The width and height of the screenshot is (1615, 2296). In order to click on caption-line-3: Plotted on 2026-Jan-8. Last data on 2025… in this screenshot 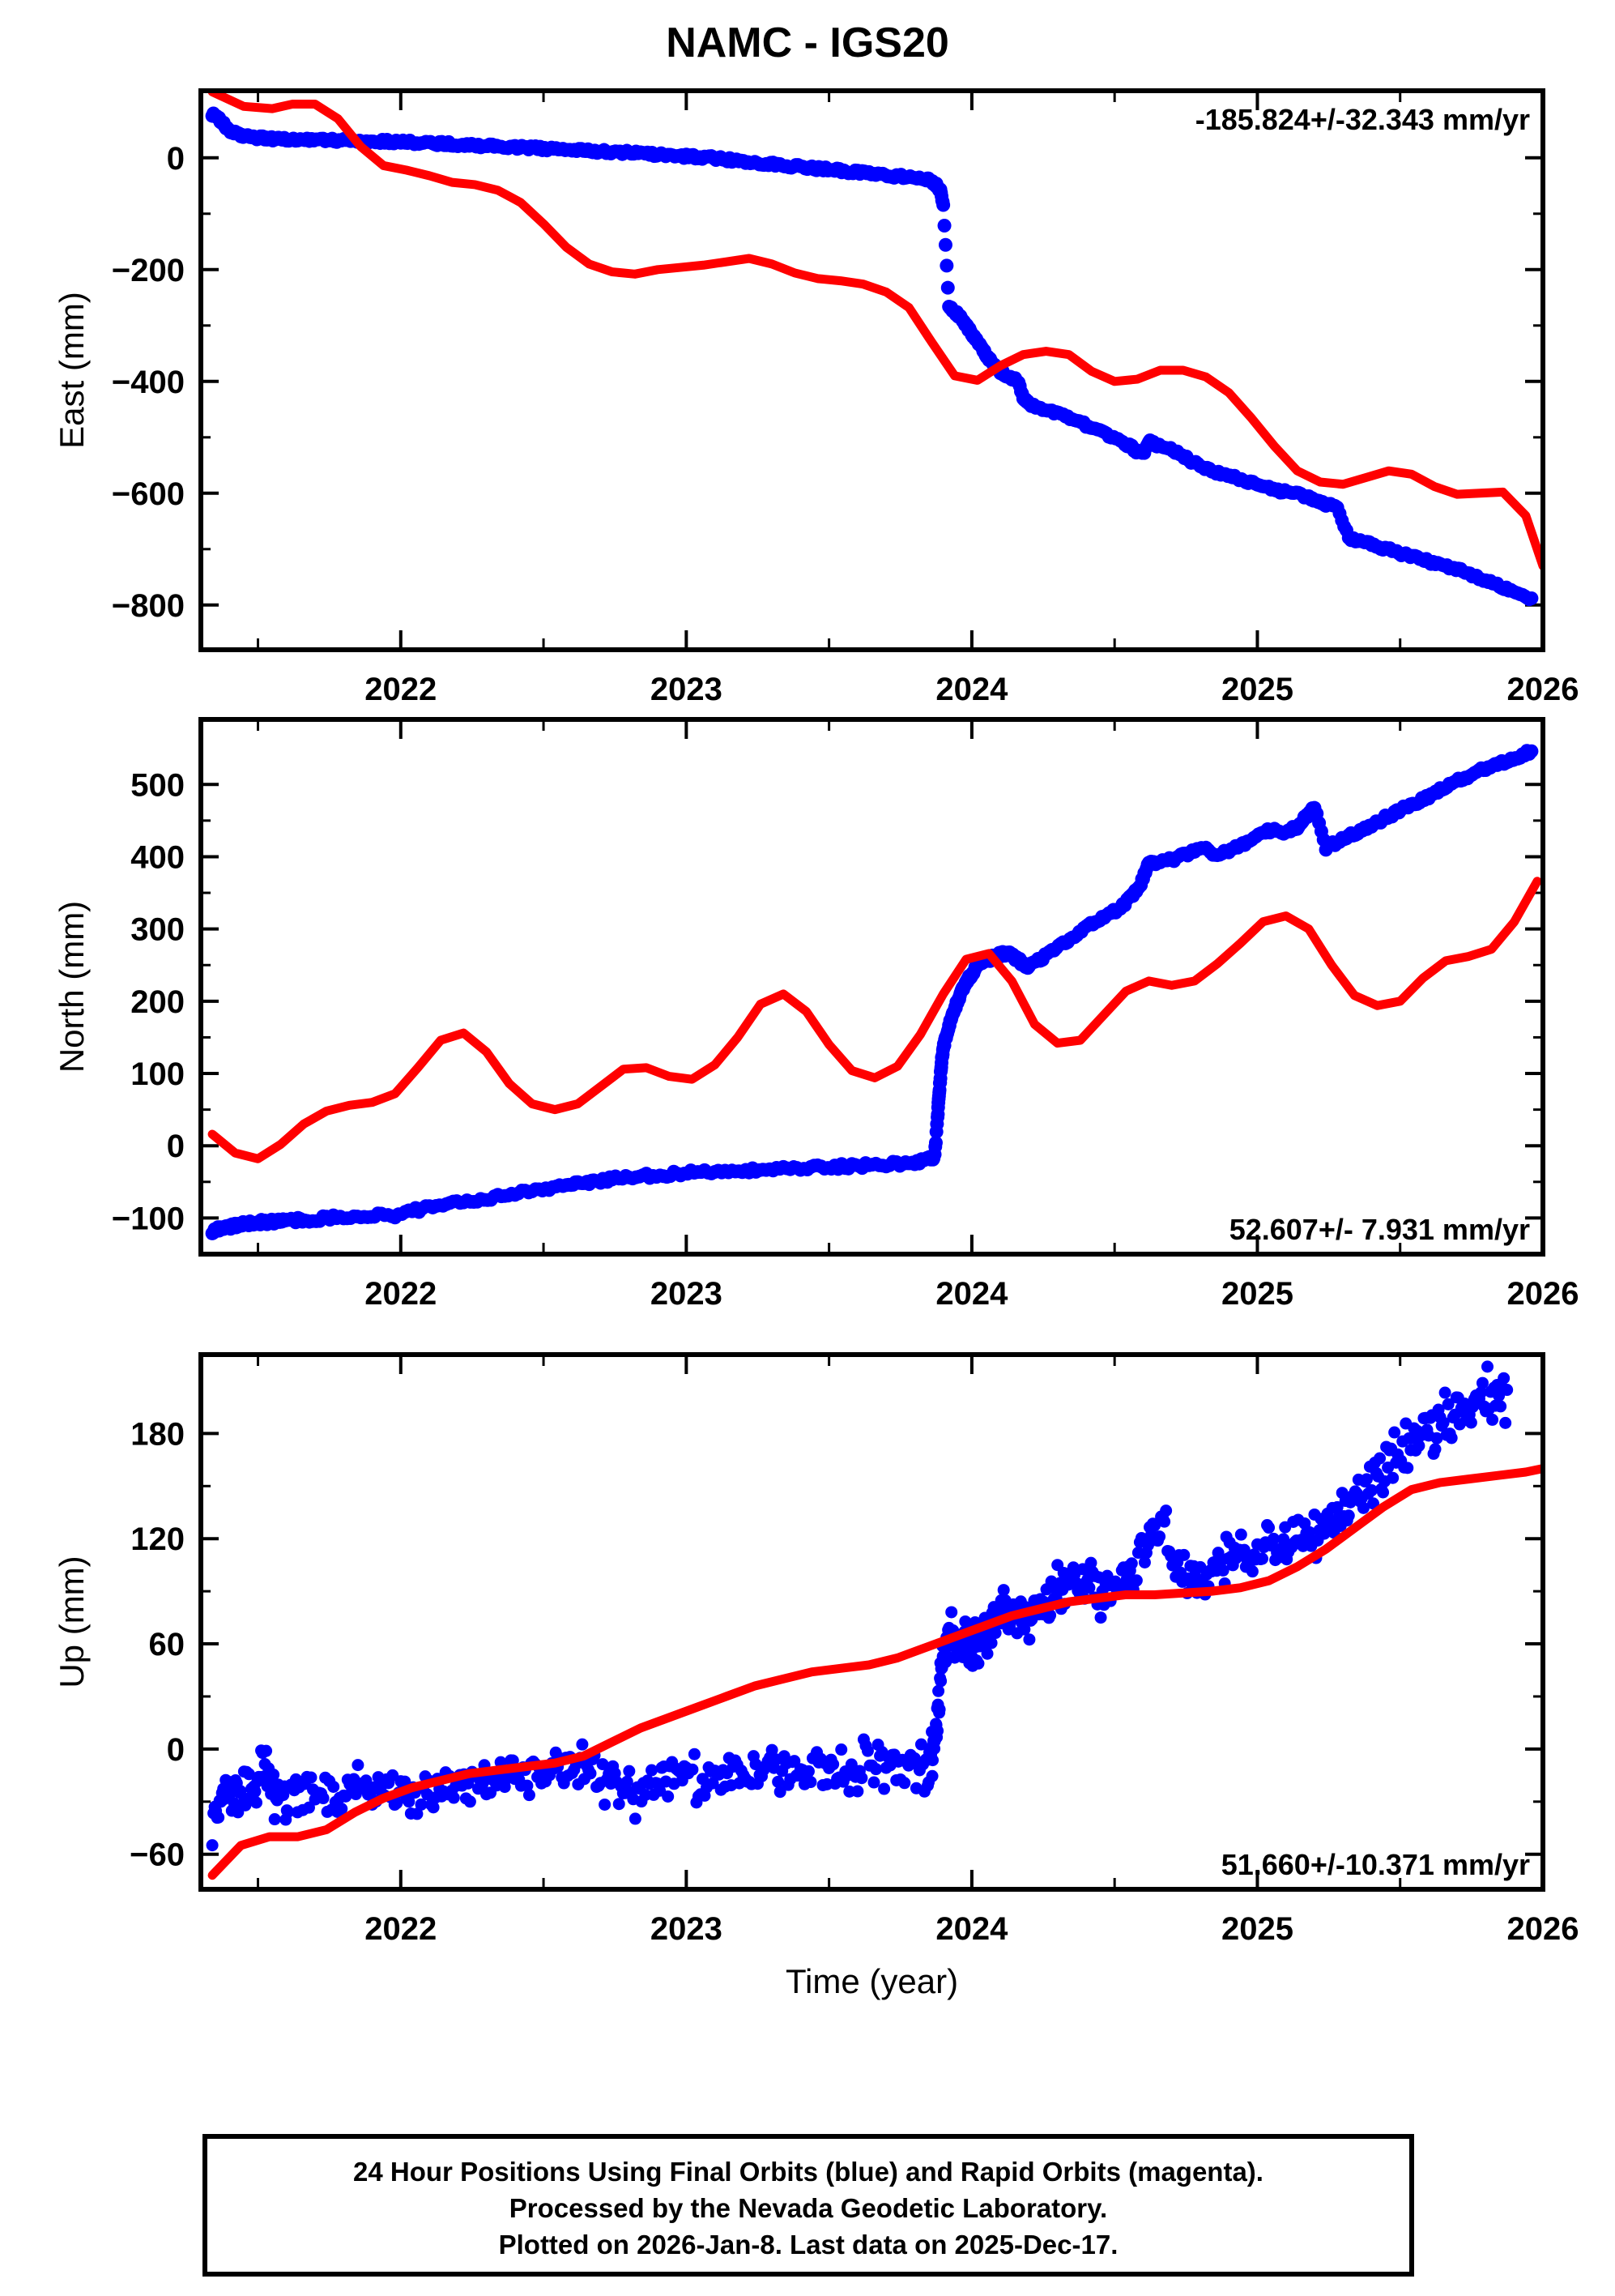, I will do `click(809, 2245)`.